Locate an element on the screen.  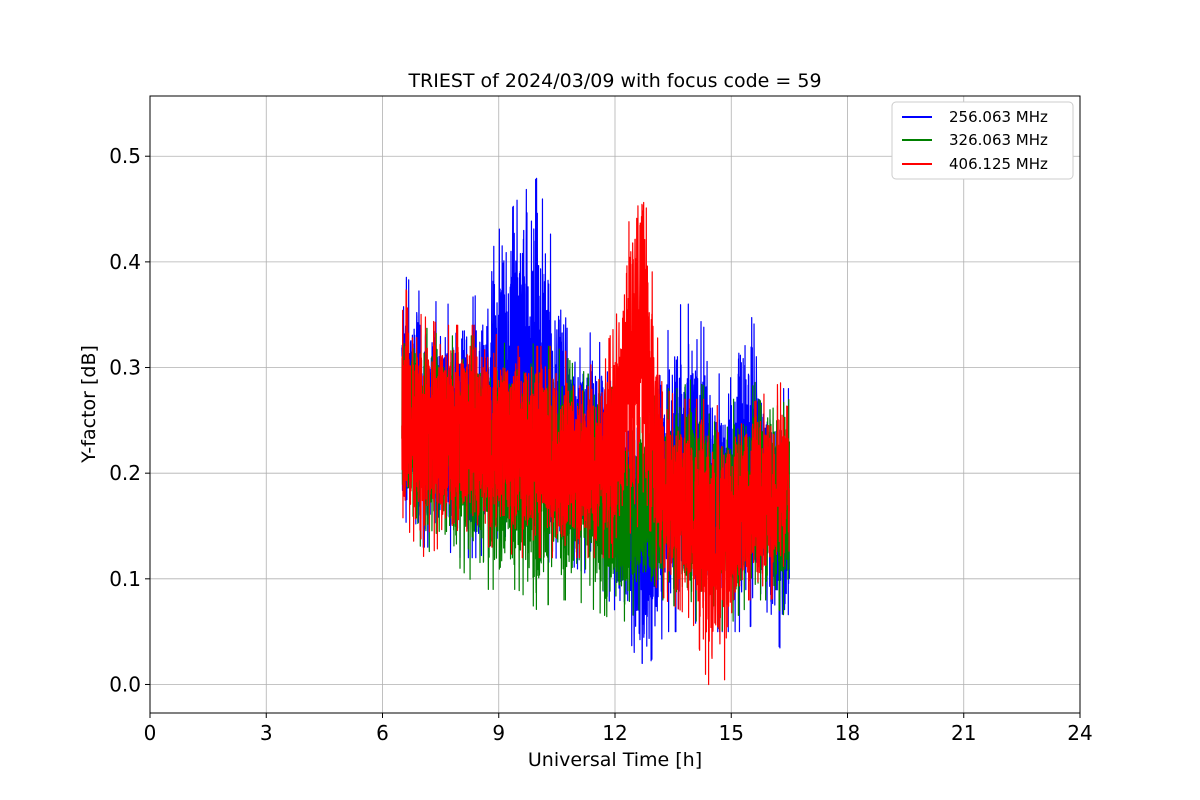
y-tick-label: 0.2 is located at coordinates (125, 473).